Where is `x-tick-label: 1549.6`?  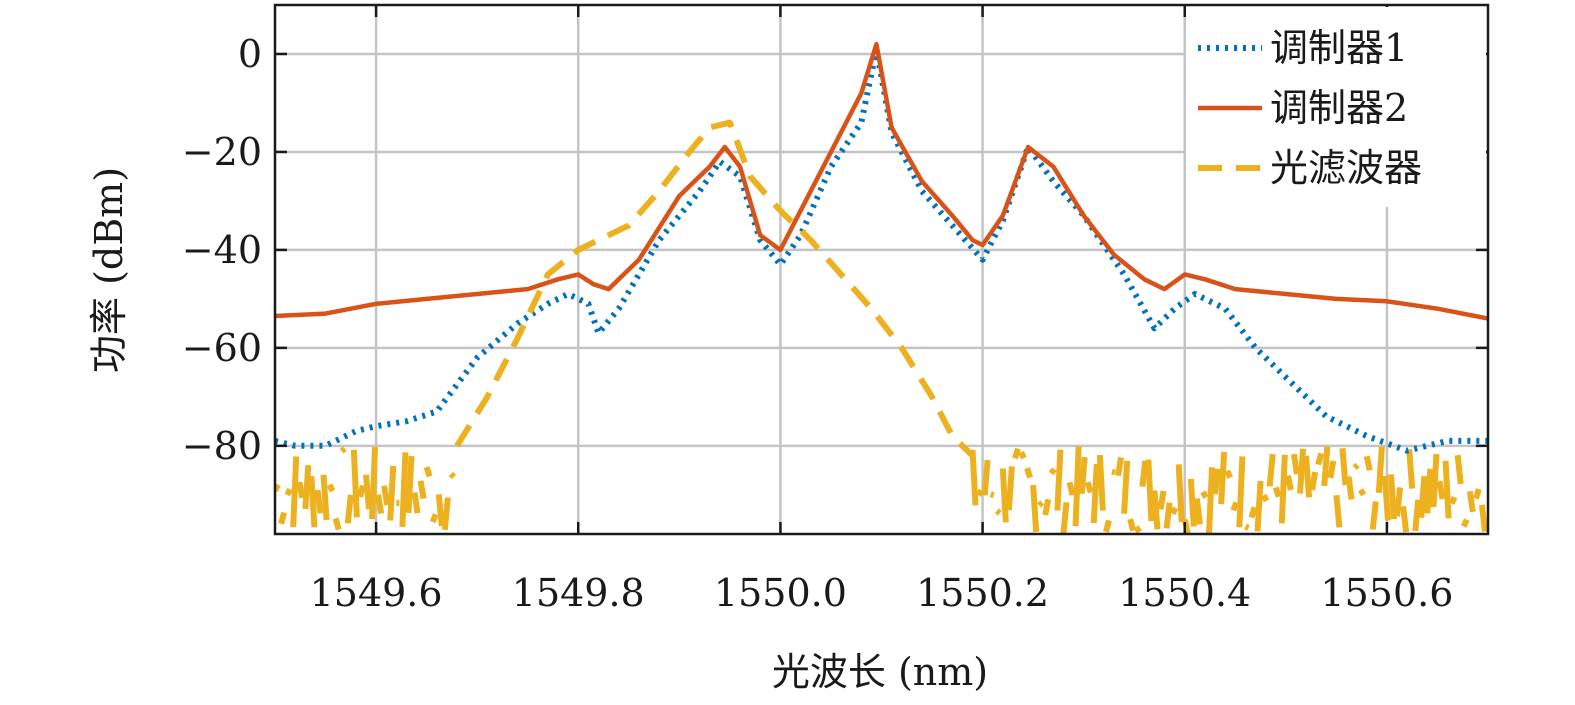
x-tick-label: 1549.6 is located at coordinates (376, 593).